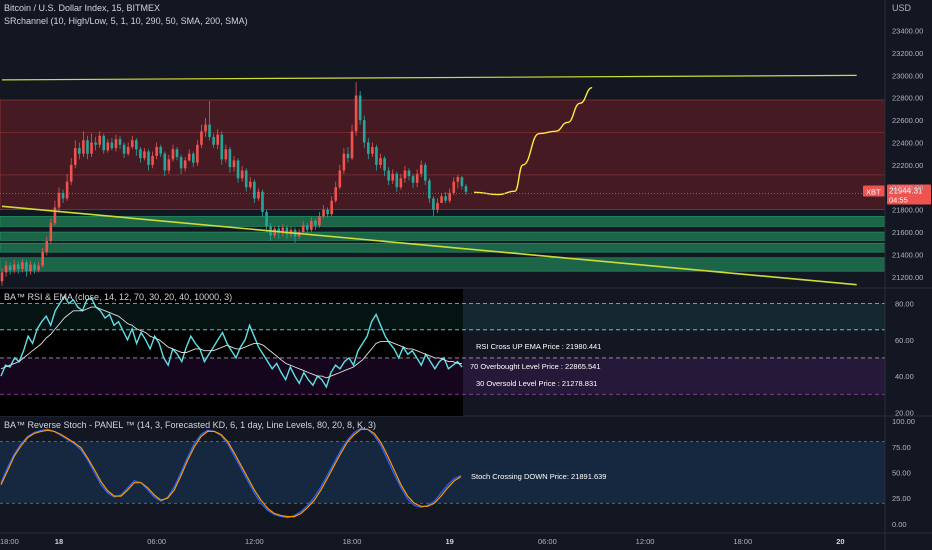  I want to click on price-tick-label: 23400.00, so click(907, 31).